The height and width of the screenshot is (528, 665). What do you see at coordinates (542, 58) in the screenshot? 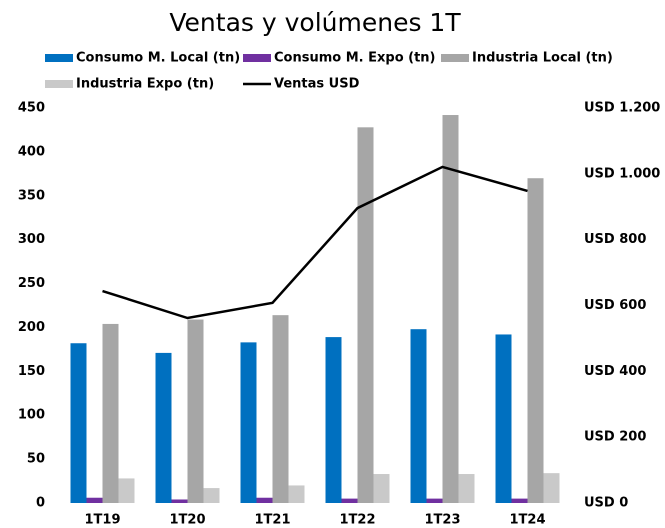
I see `legend-label: Industria Local (tn)` at bounding box center [542, 58].